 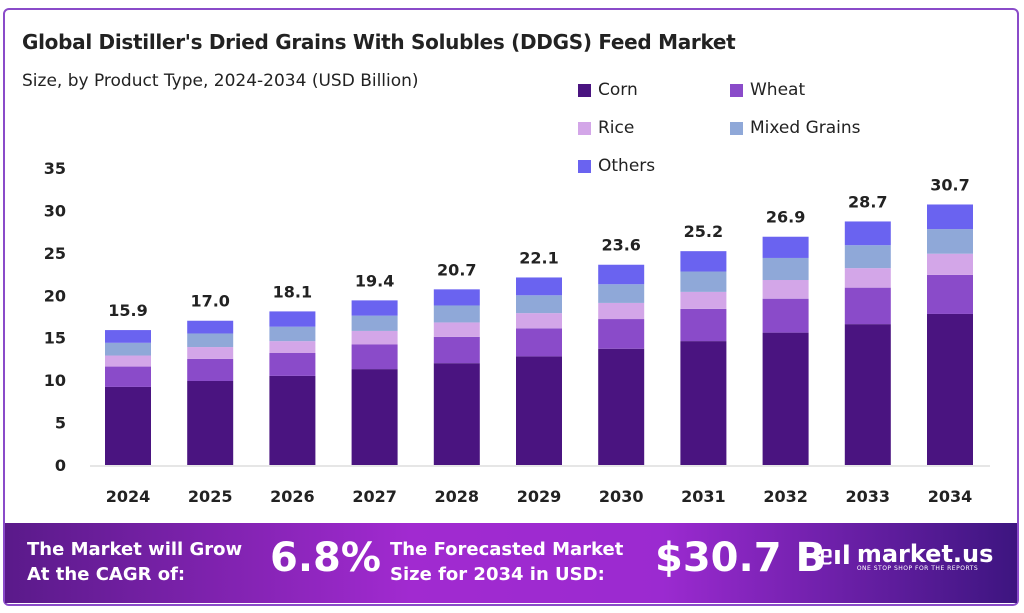 What do you see at coordinates (539, 496) in the screenshot?
I see `x-tick-label: 2029` at bounding box center [539, 496].